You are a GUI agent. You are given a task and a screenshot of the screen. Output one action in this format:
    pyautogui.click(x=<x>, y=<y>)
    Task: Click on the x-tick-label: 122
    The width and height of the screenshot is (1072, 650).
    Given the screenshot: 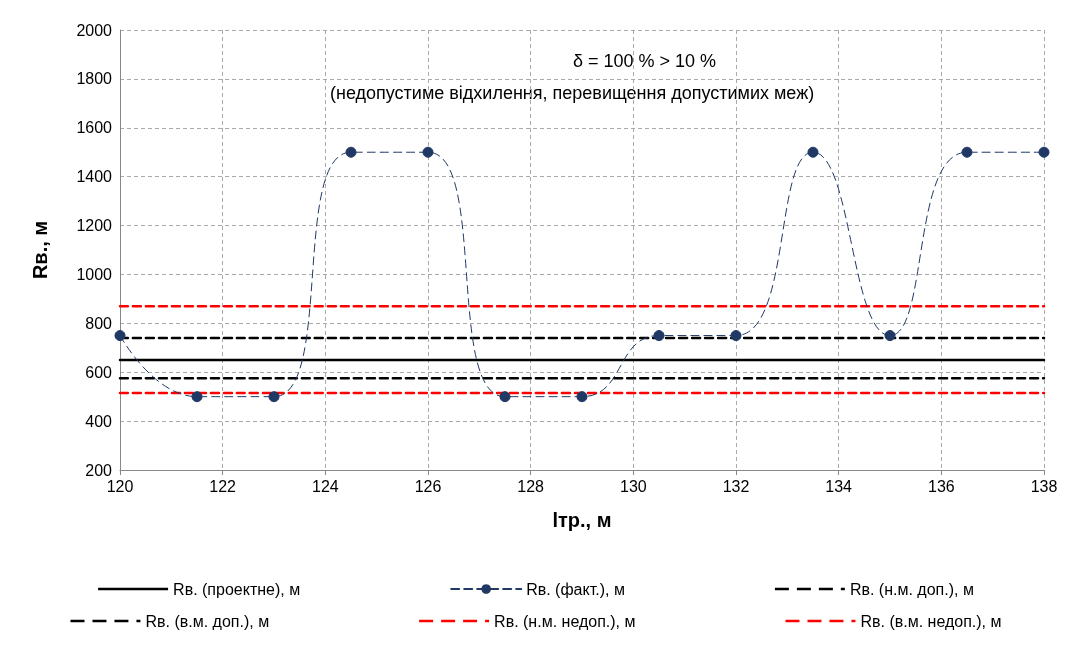 What is the action you would take?
    pyautogui.click(x=223, y=486)
    